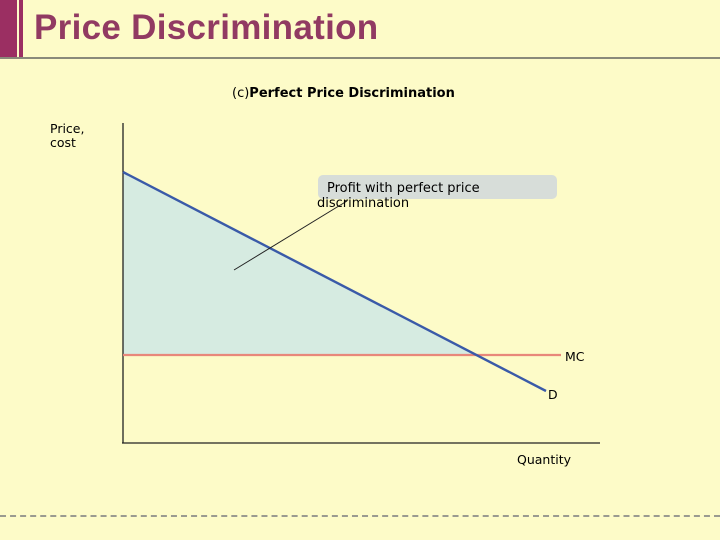  Describe the element at coordinates (398, 196) in the screenshot. I see `profit-callout: Profit with perfect price discrimination` at that location.